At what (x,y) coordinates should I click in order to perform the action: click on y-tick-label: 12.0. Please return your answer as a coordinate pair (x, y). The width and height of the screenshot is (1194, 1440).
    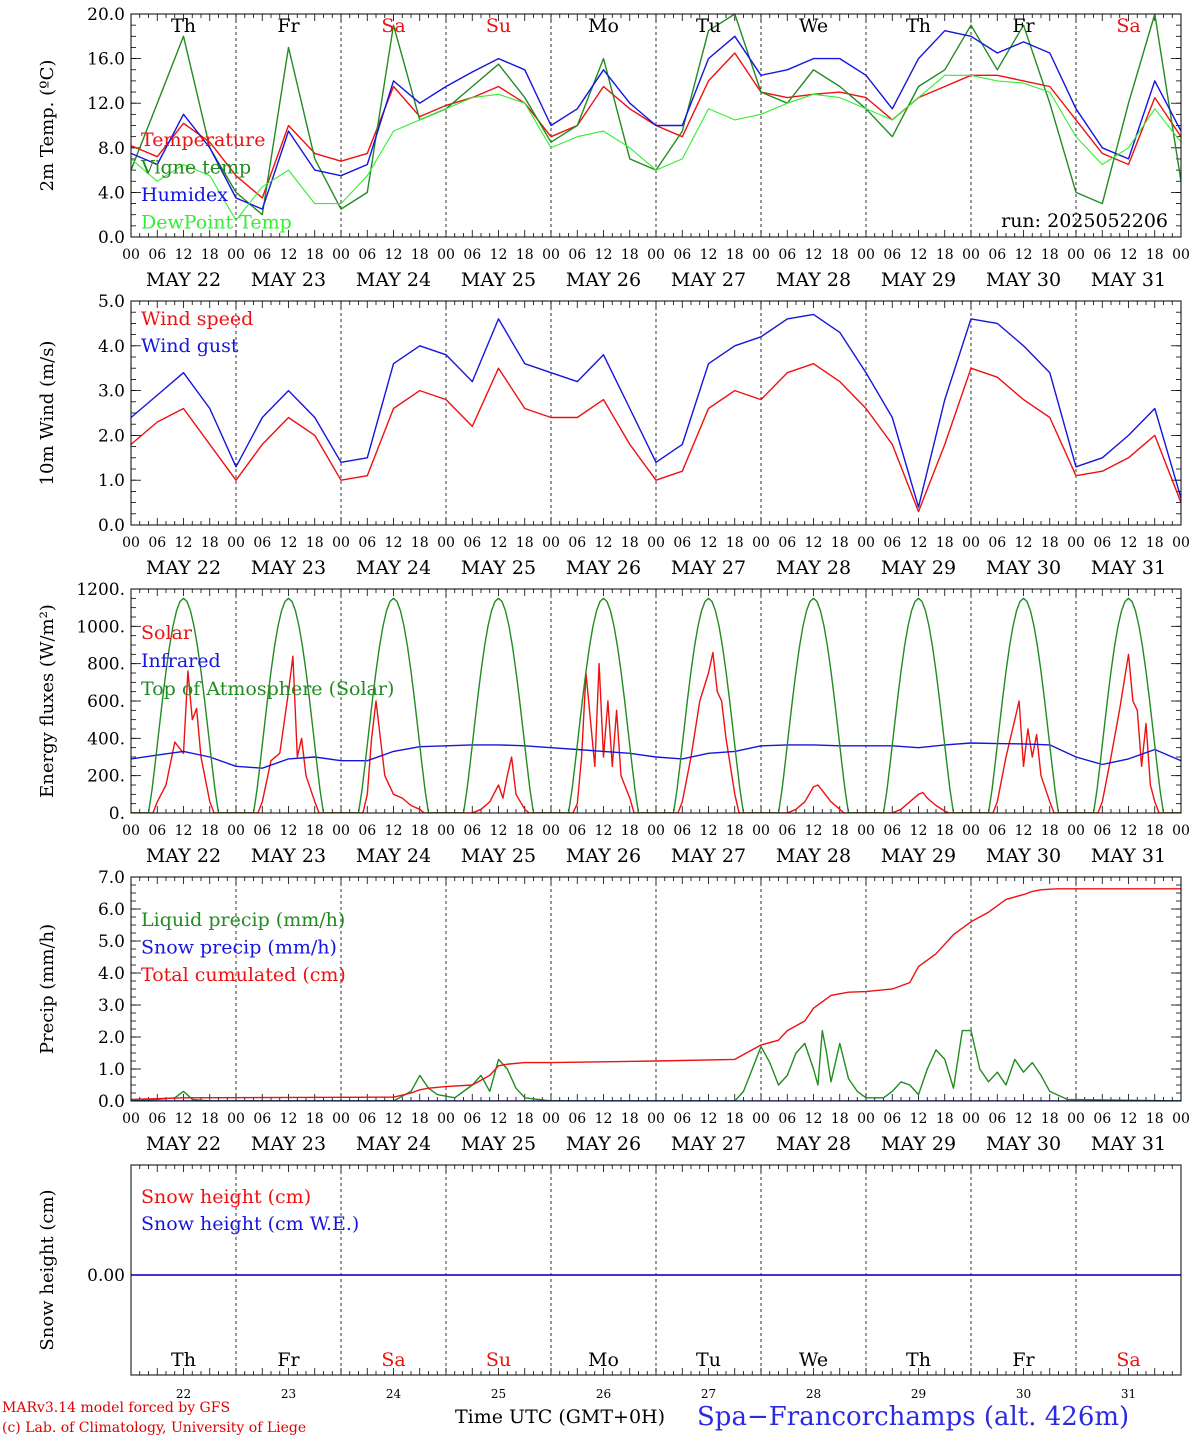
    Looking at the image, I should click on (106, 104).